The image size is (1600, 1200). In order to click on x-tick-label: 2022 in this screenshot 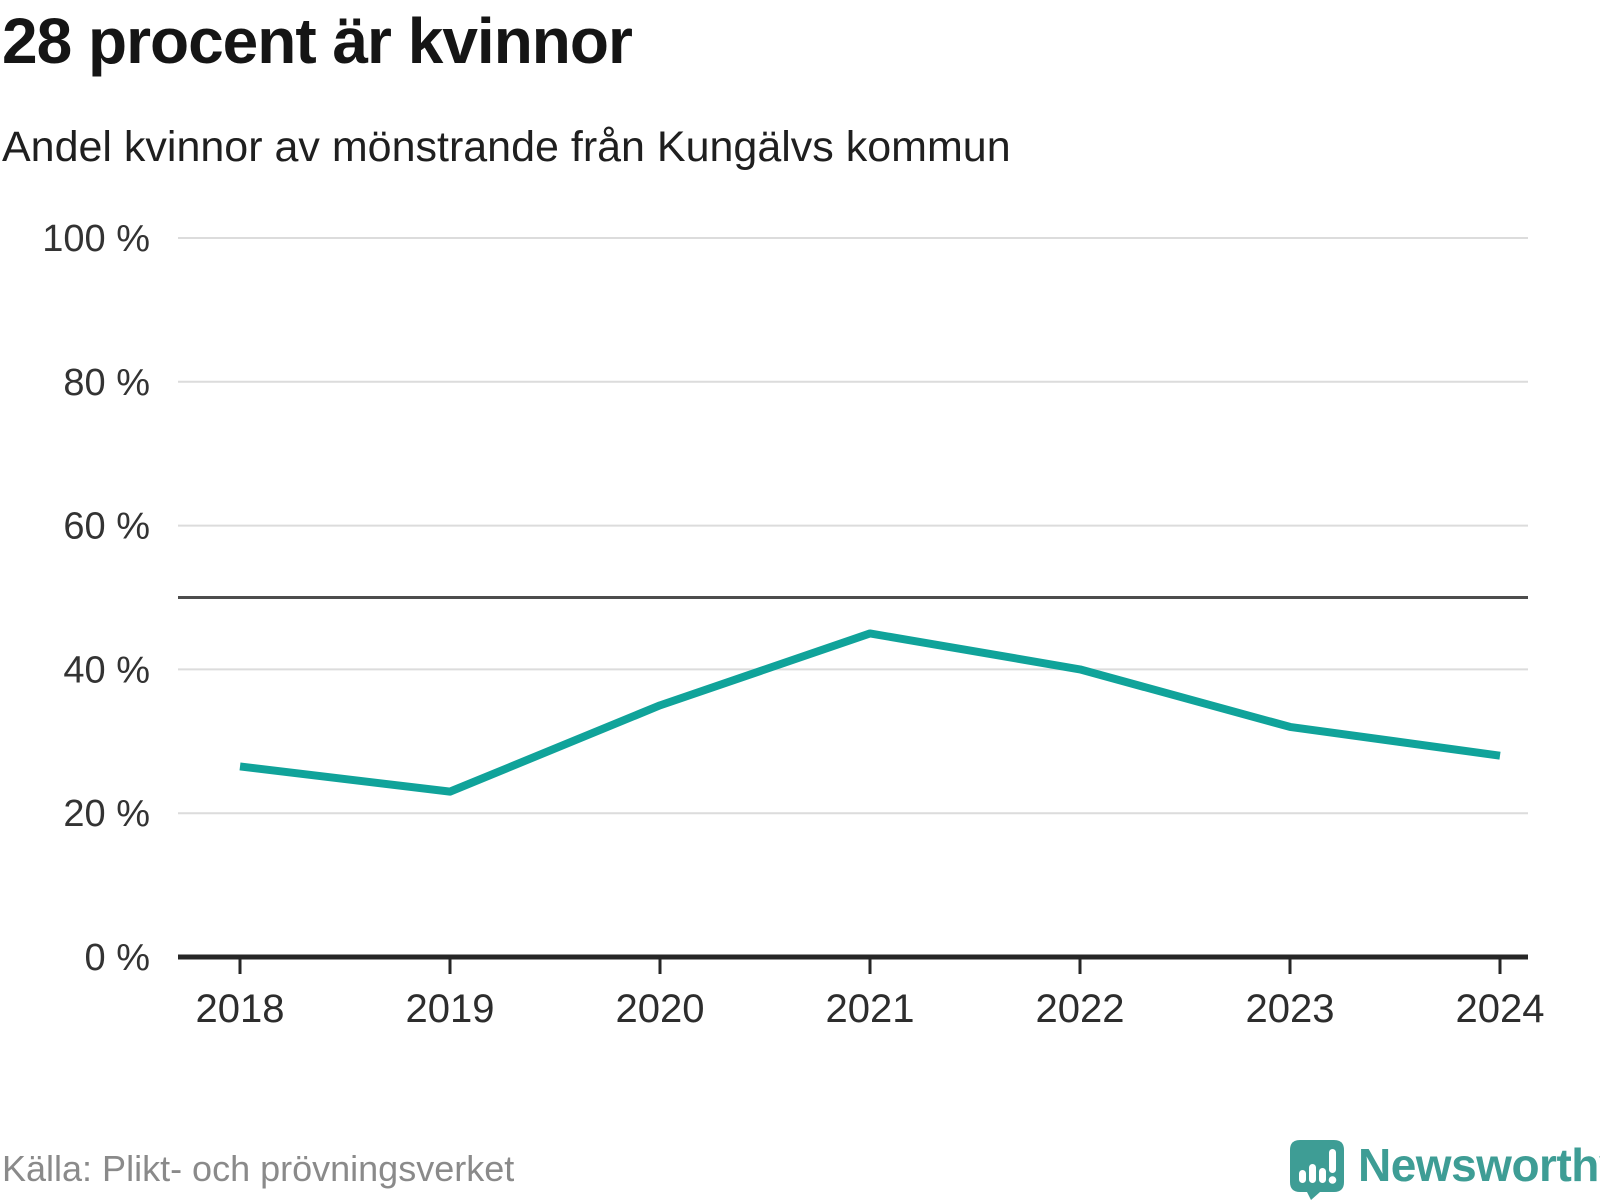, I will do `click(1080, 1009)`.